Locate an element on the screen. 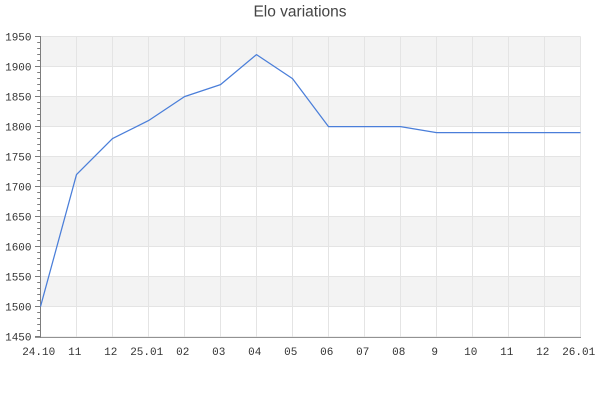 The width and height of the screenshot is (600, 400). svg-text: 1550 is located at coordinates (18, 279).